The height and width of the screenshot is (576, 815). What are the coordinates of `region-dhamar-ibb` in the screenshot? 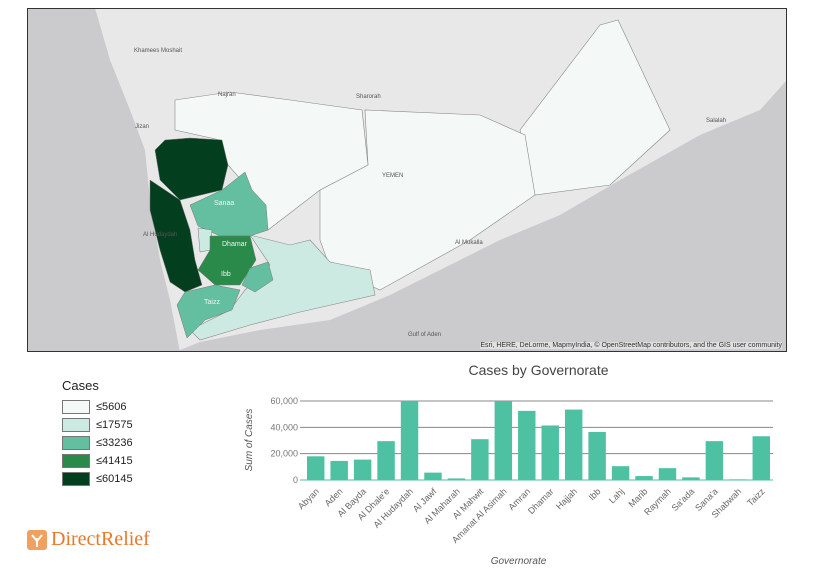 It's located at (227, 260).